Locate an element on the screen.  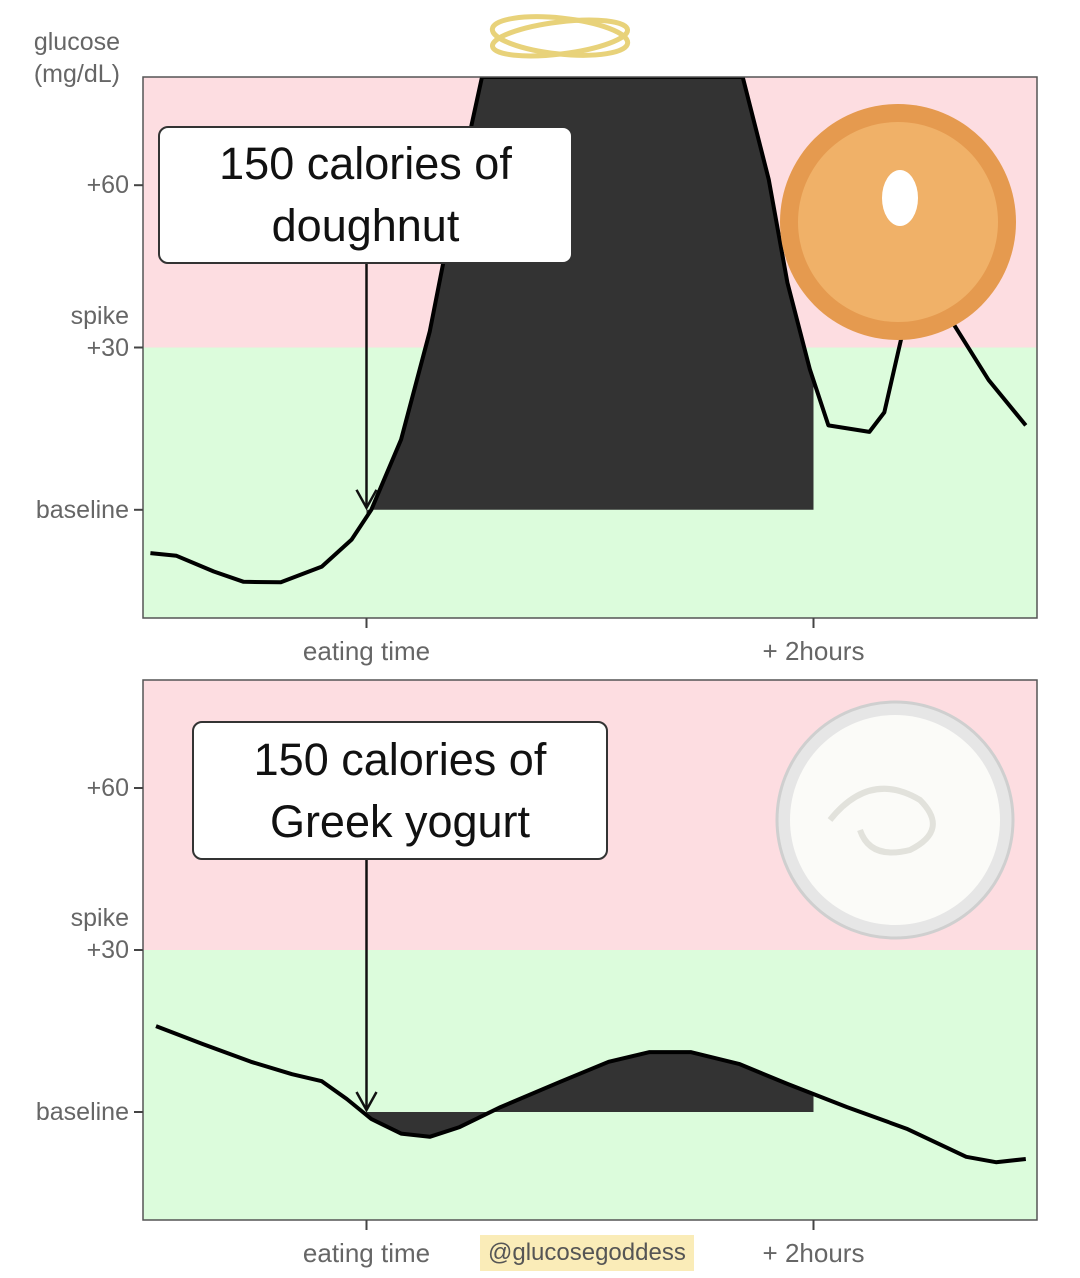
doughnut-image is located at coordinates (900, 198).